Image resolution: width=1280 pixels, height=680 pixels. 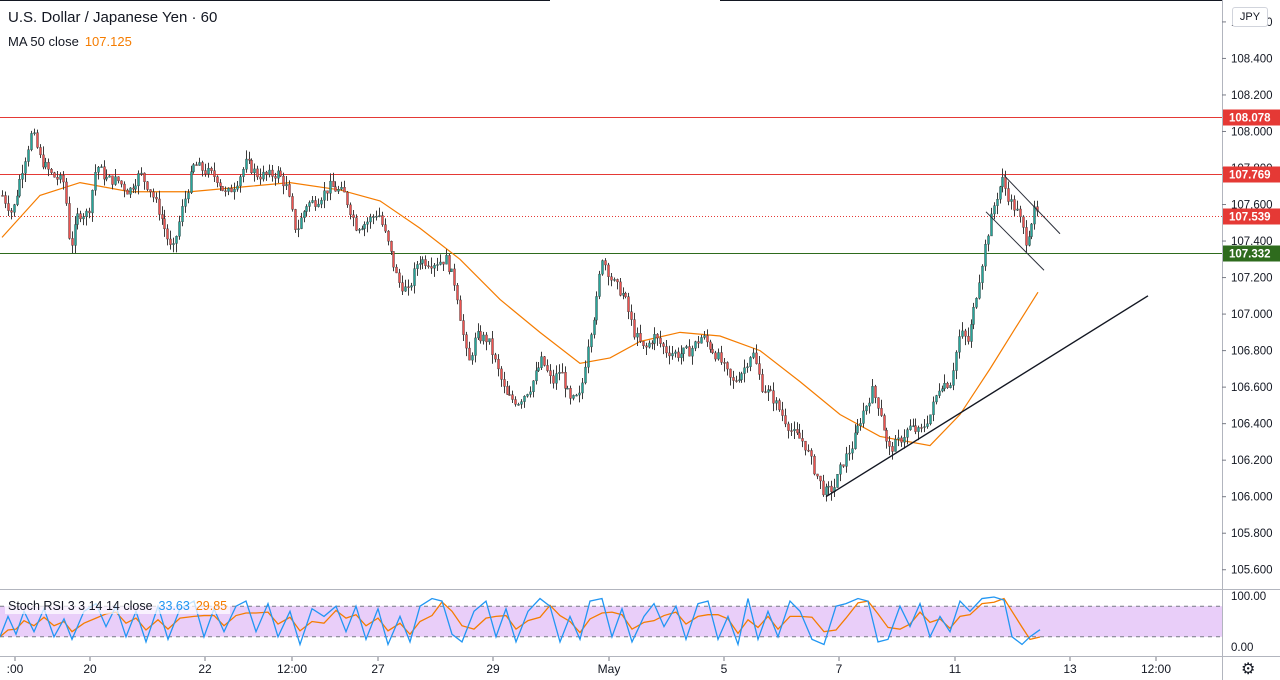 I want to click on stoch-tick-label: 0.00, so click(x=1242, y=648).